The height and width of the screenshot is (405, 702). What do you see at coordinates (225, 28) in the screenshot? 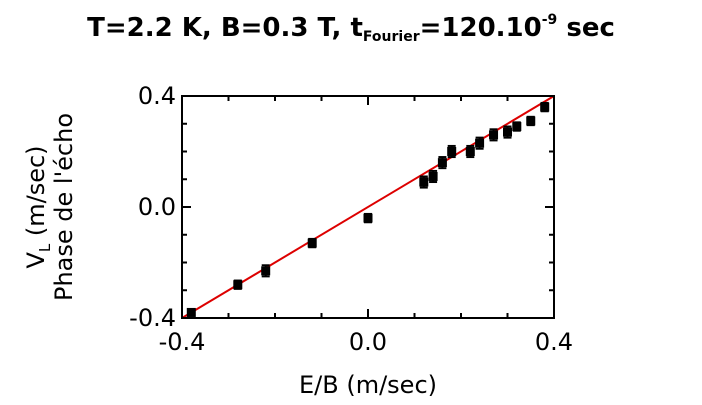
I see `title-prefix: T=2.2 K, B=0.3 T, t` at bounding box center [225, 28].